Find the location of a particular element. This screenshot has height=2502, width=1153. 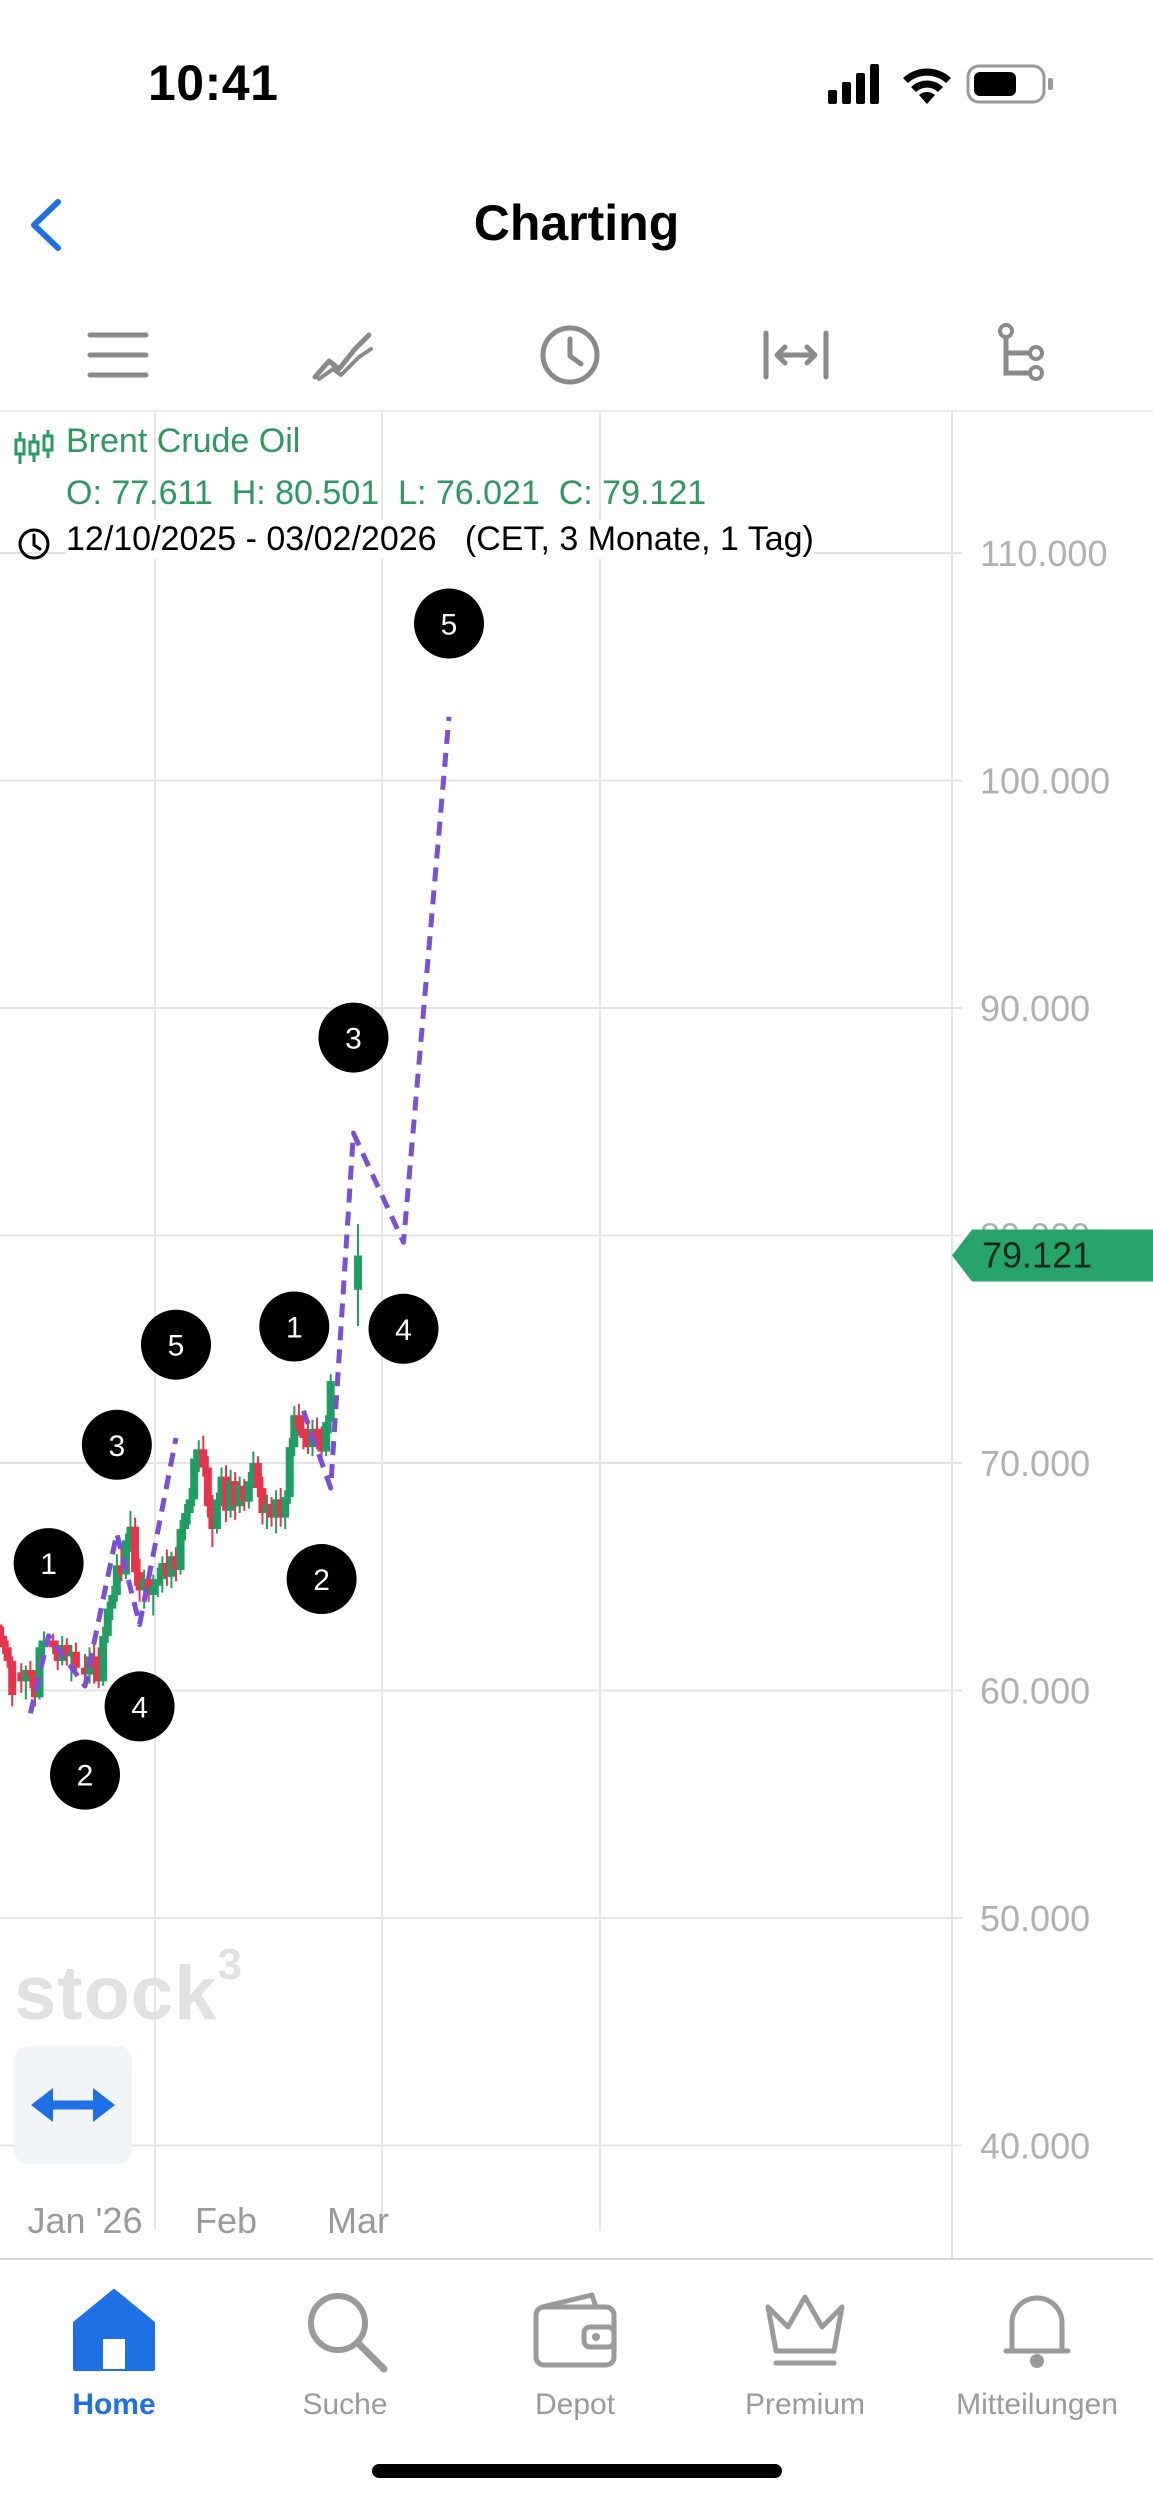

chevron-left-icon is located at coordinates (46, 225).